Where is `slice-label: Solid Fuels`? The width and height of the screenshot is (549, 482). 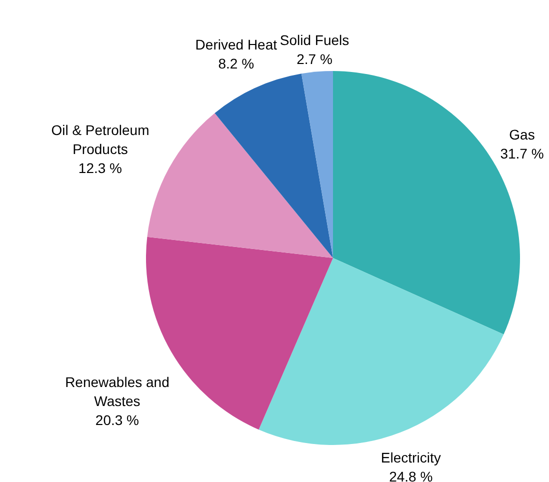 slice-label: Solid Fuels is located at coordinates (315, 40).